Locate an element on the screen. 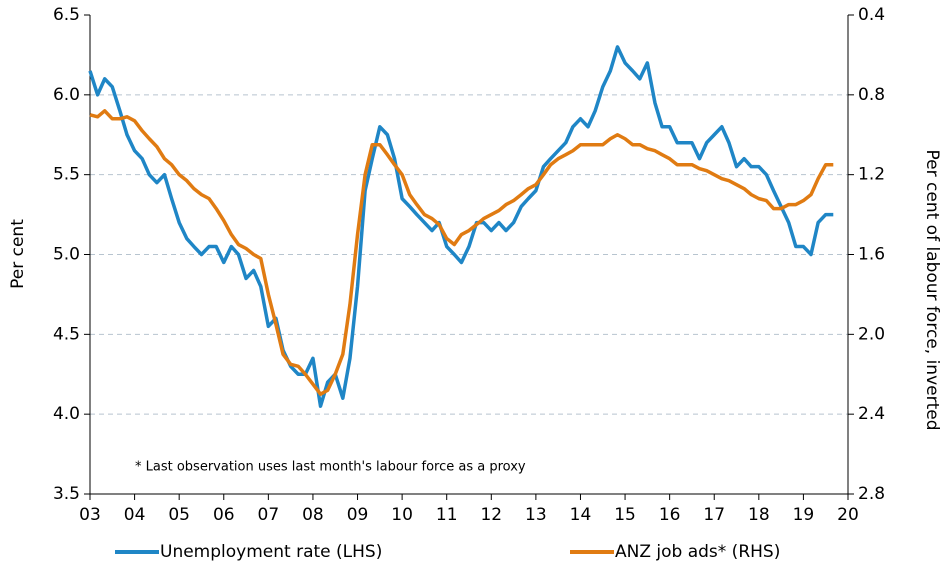  y2-tick-label: 1.2 is located at coordinates (871, 175).